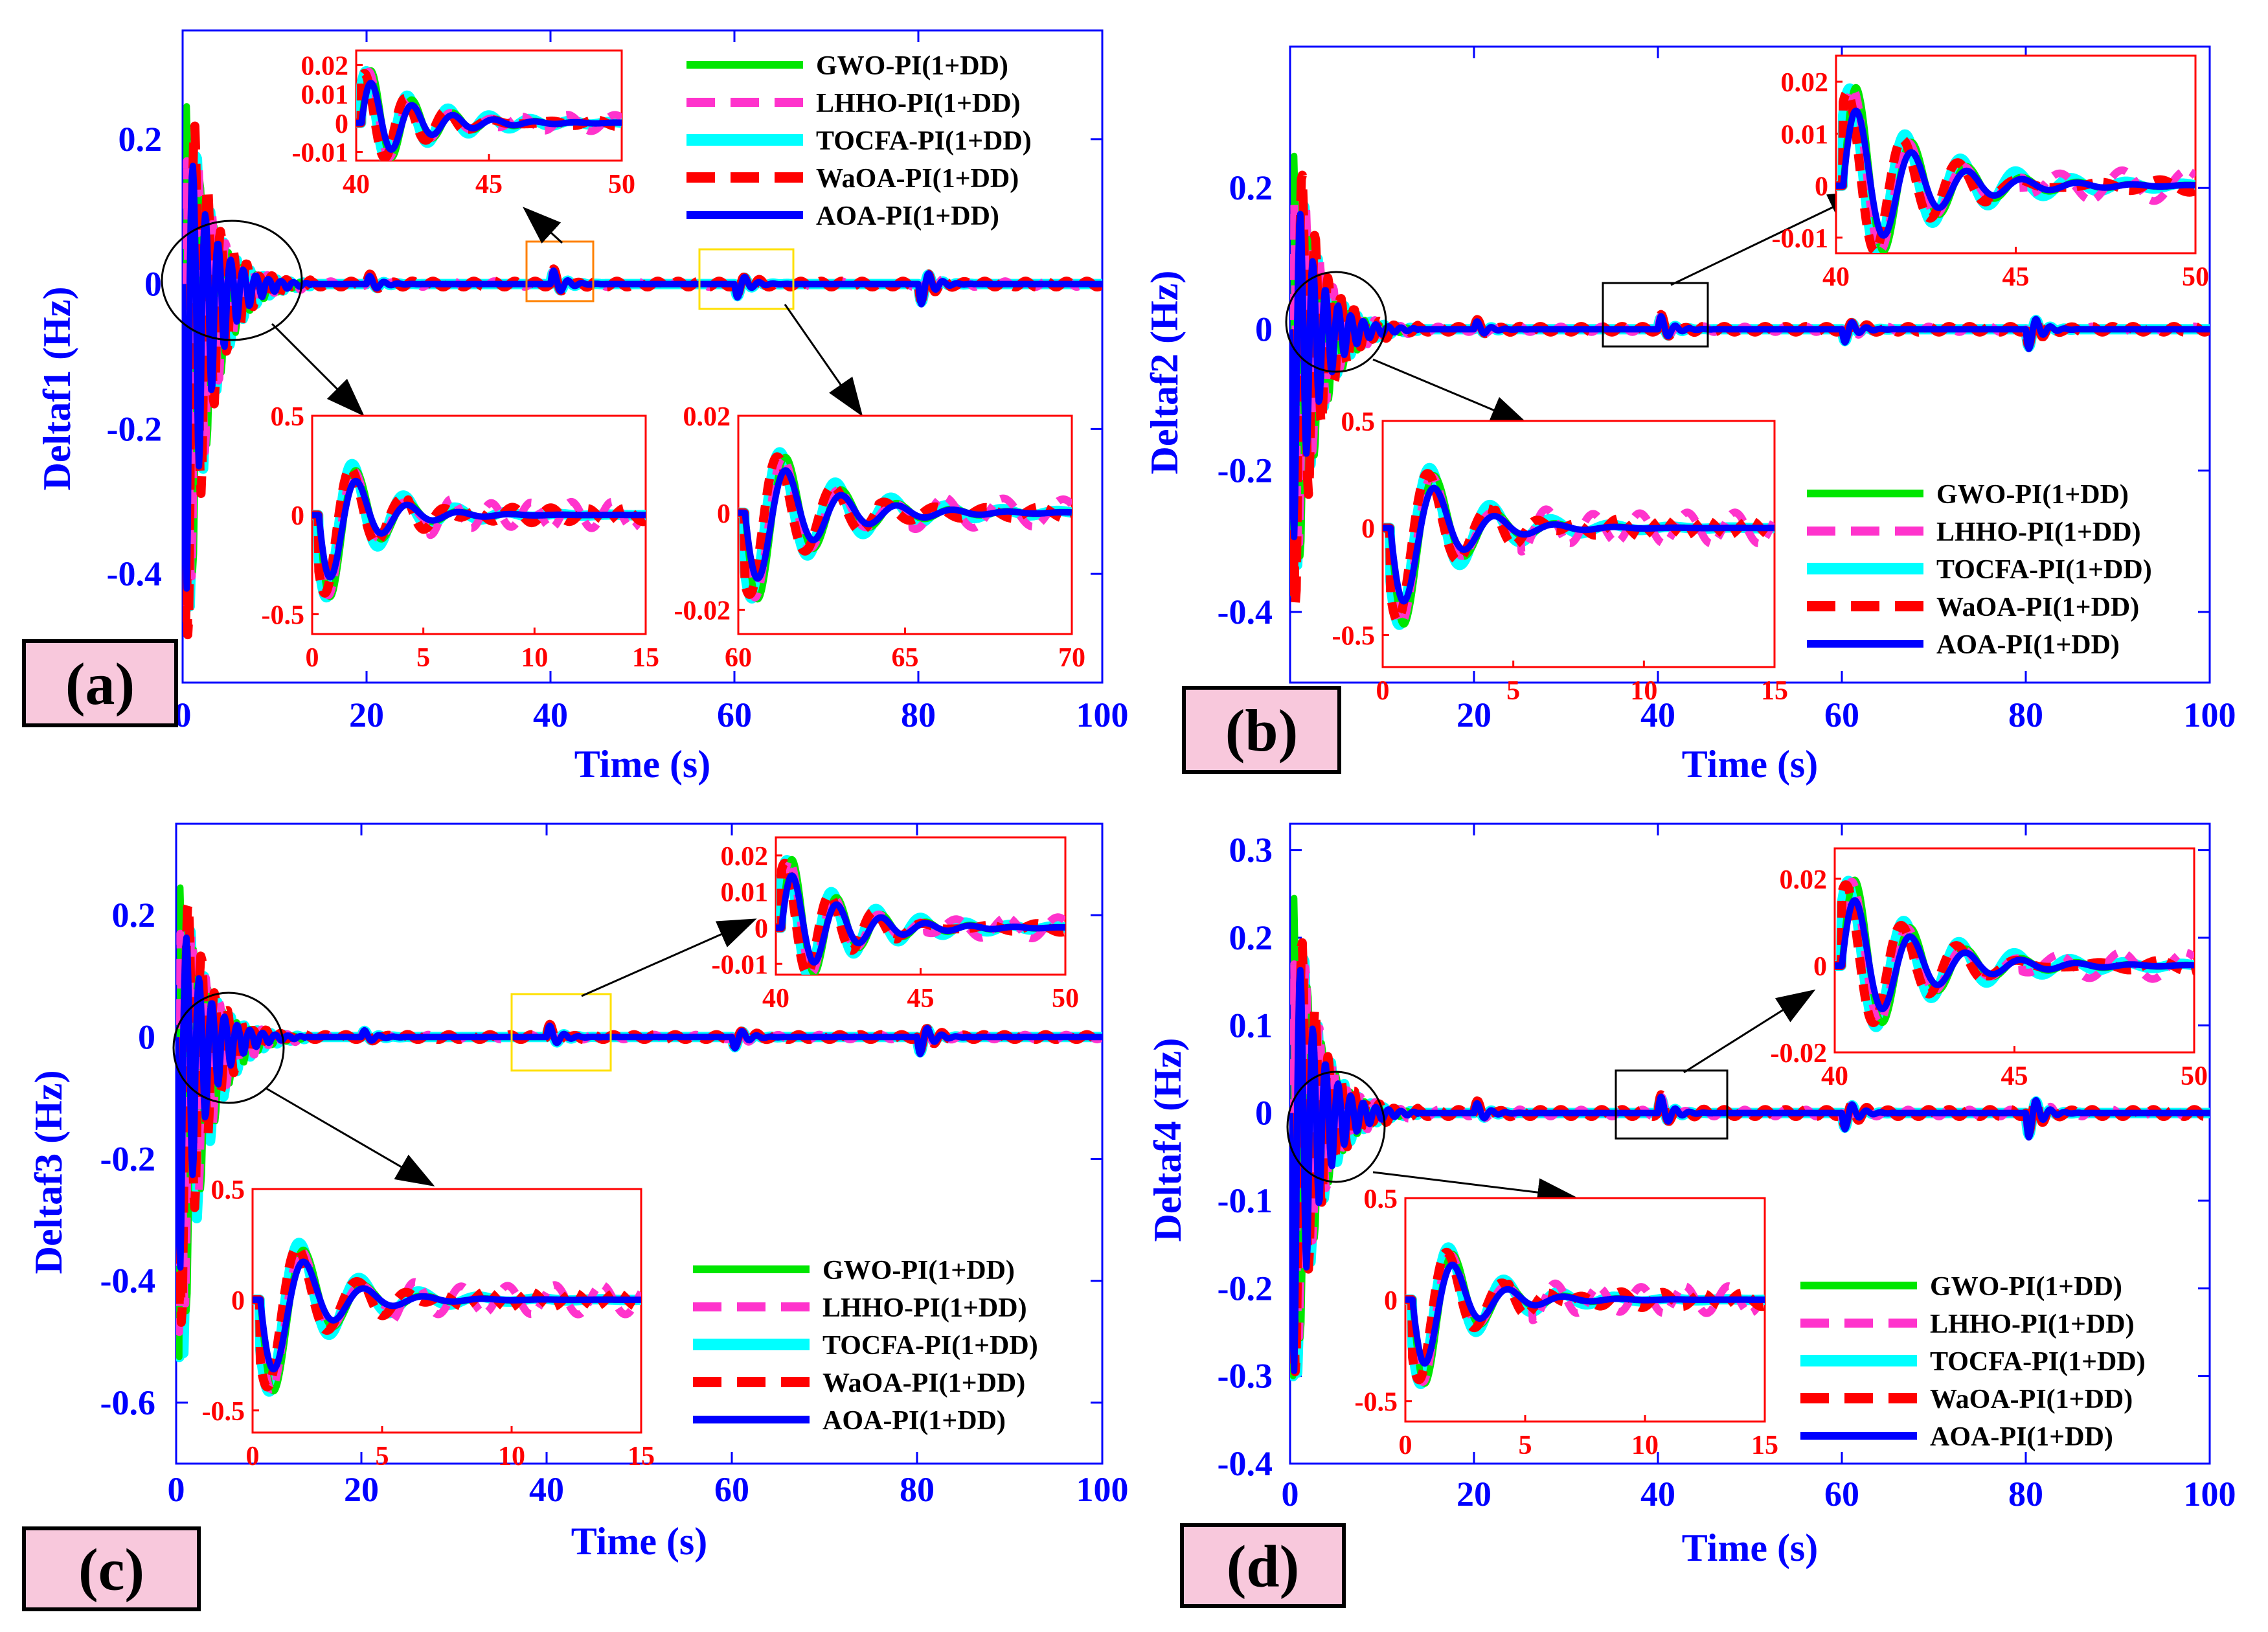 Image resolution: width=2268 pixels, height=1632 pixels. I want to click on y-tick-label: 0.3, so click(1251, 851).